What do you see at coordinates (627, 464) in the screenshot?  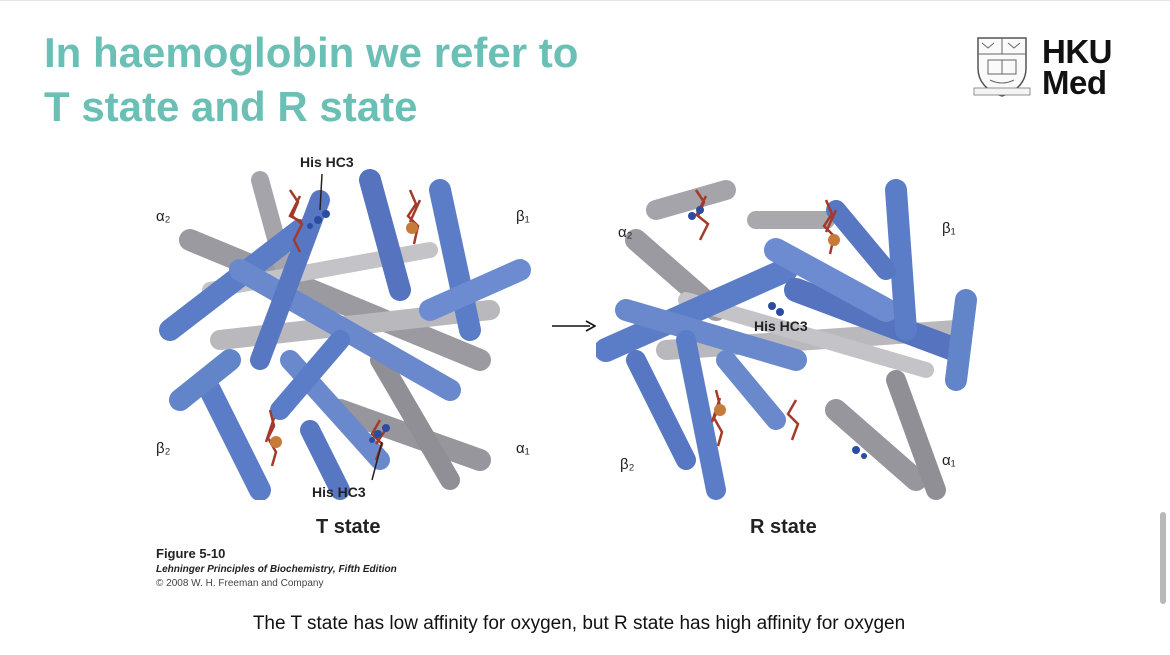 I see `r-state-beta2-label: β₂` at bounding box center [627, 464].